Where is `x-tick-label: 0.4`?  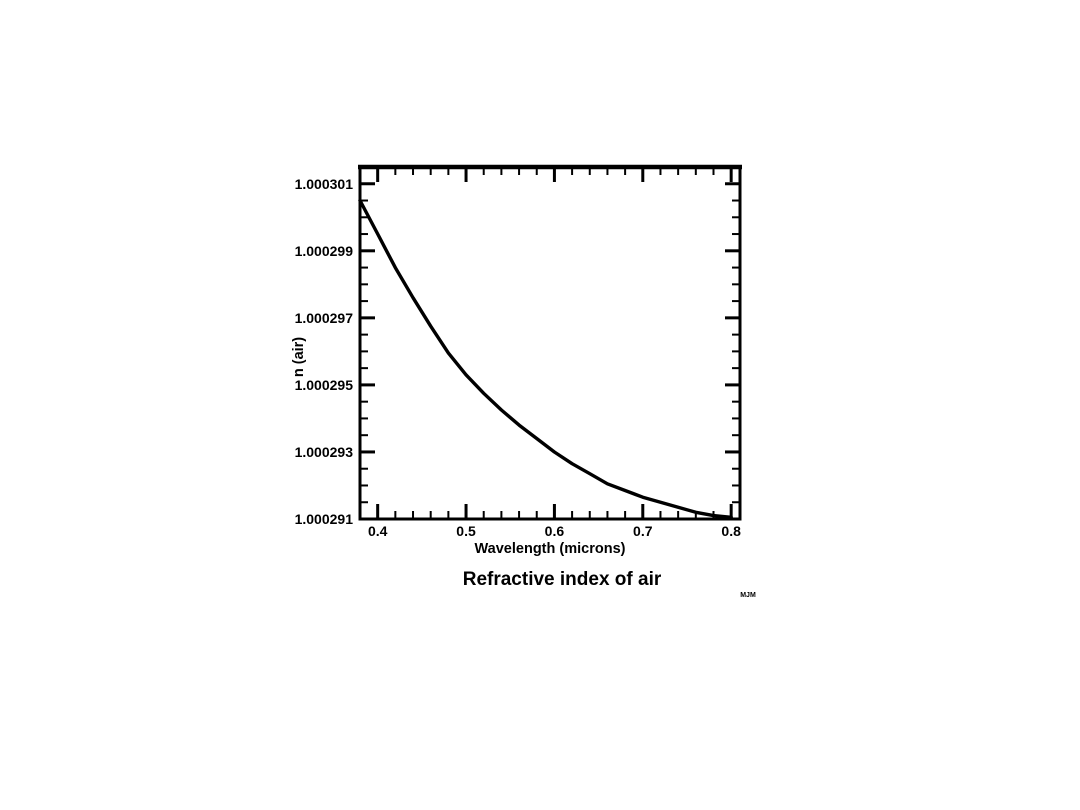 x-tick-label: 0.4 is located at coordinates (378, 531).